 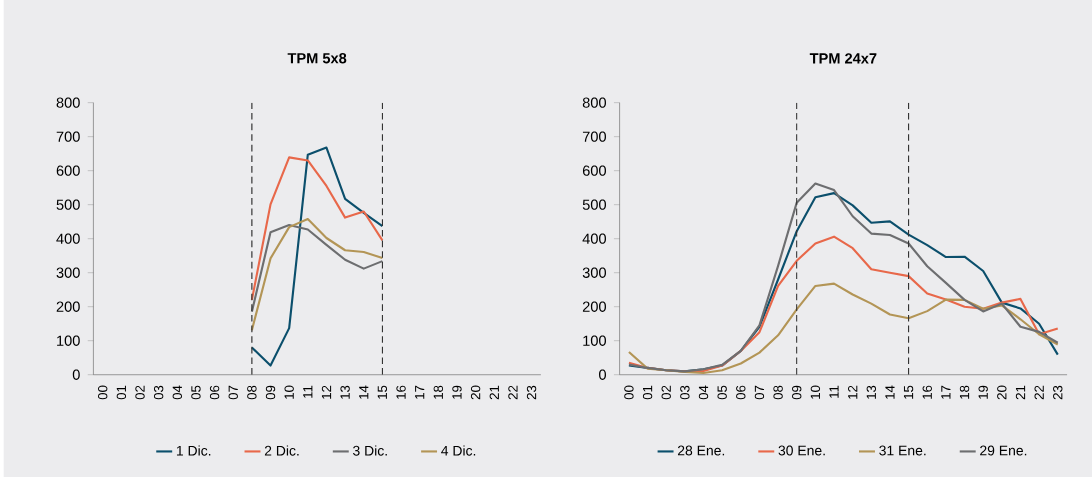 I want to click on legend-label: 3 Dic., so click(x=370, y=450).